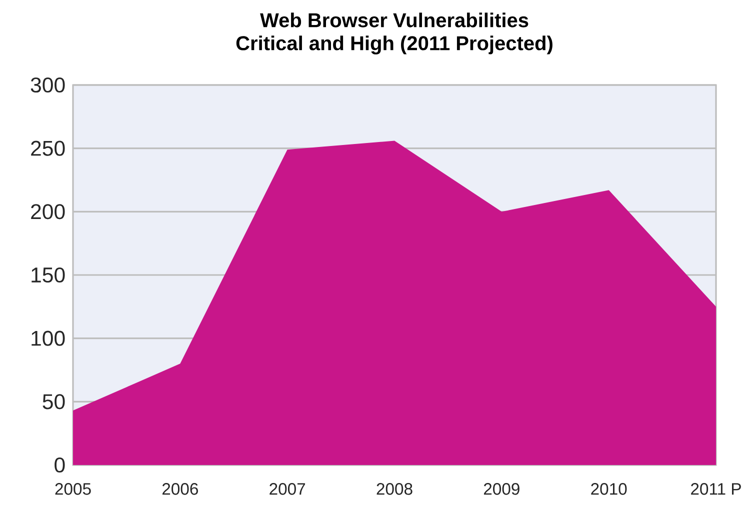 The width and height of the screenshot is (753, 507). What do you see at coordinates (502, 489) in the screenshot?
I see `x-tick-label: 2009` at bounding box center [502, 489].